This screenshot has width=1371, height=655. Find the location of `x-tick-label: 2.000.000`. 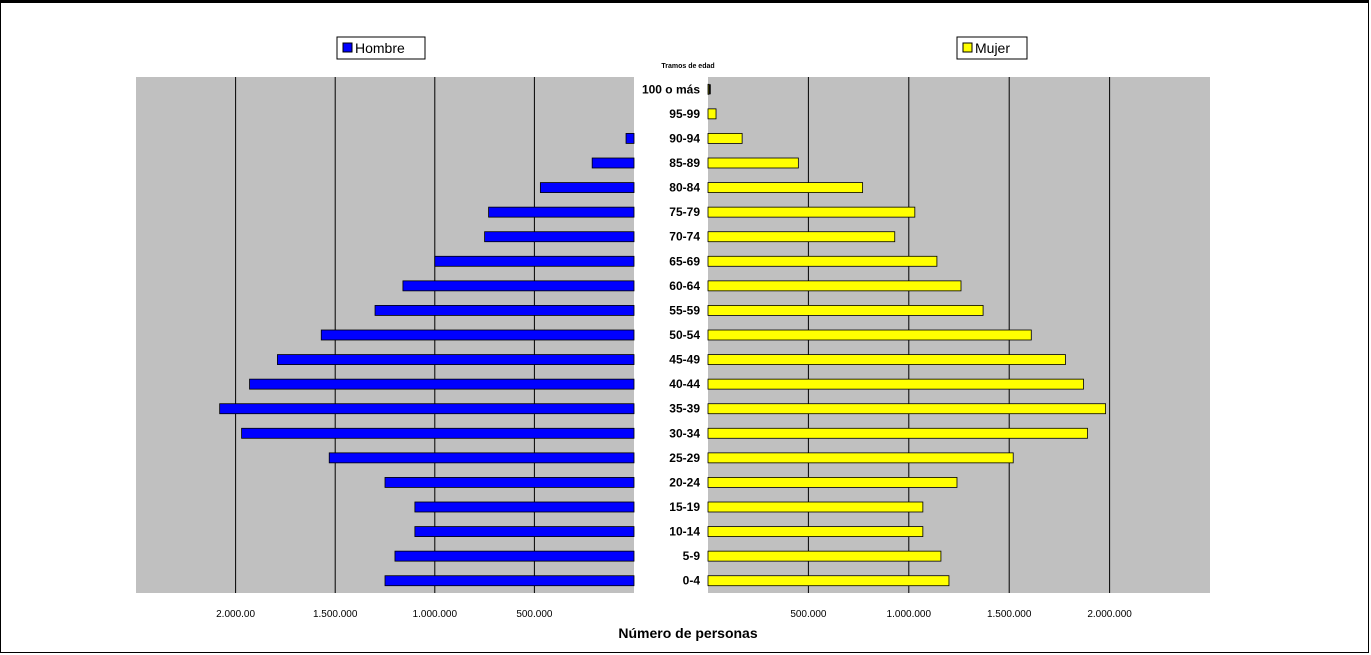

x-tick-label: 2.000.000 is located at coordinates (1109, 614).